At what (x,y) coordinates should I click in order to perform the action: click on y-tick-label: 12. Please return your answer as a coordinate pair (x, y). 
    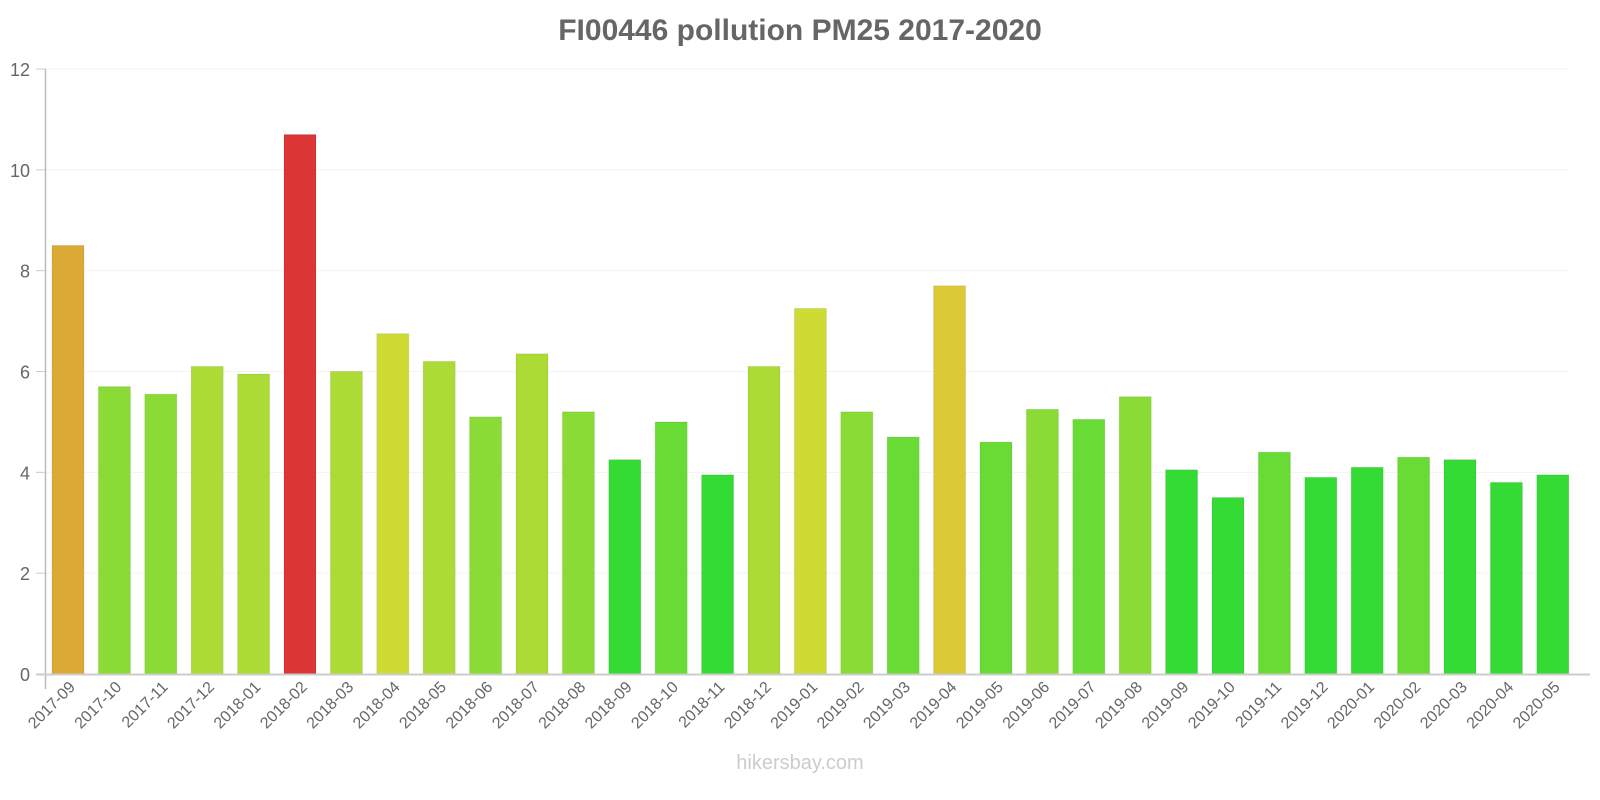
    Looking at the image, I should click on (20, 70).